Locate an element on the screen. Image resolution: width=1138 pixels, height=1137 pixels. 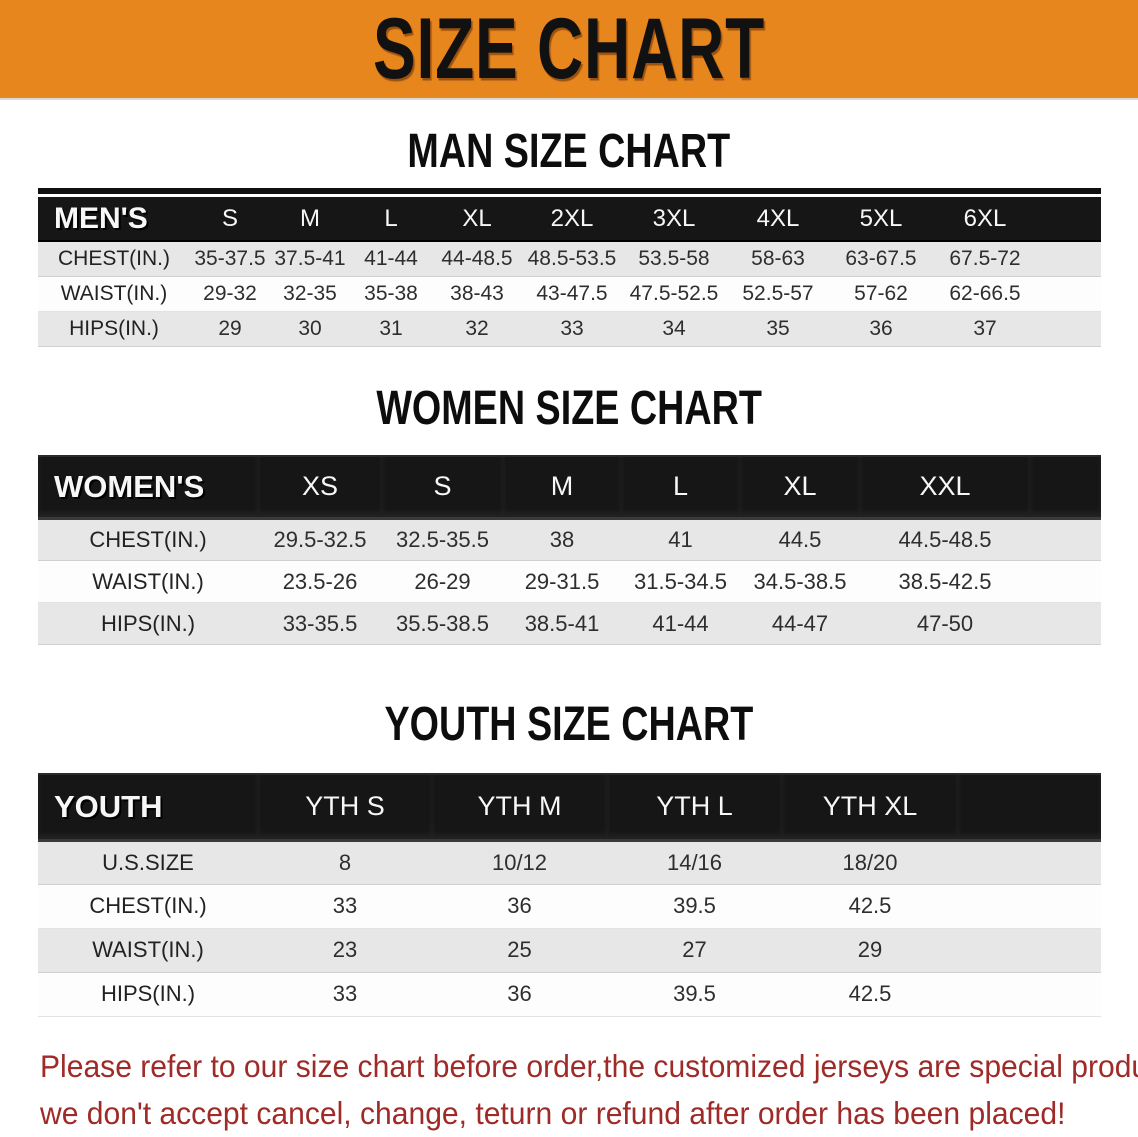
women-column-header: S is located at coordinates (442, 487).